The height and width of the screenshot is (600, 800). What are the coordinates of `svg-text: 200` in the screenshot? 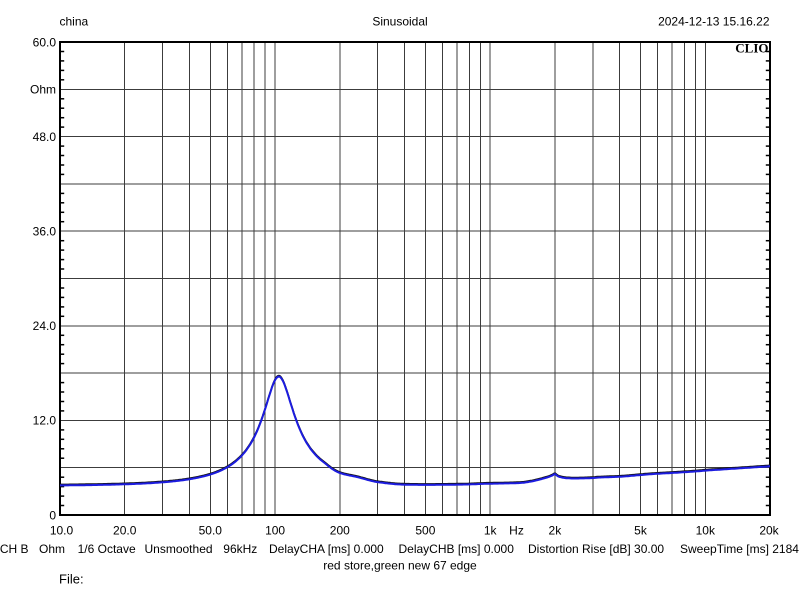 It's located at (340, 530).